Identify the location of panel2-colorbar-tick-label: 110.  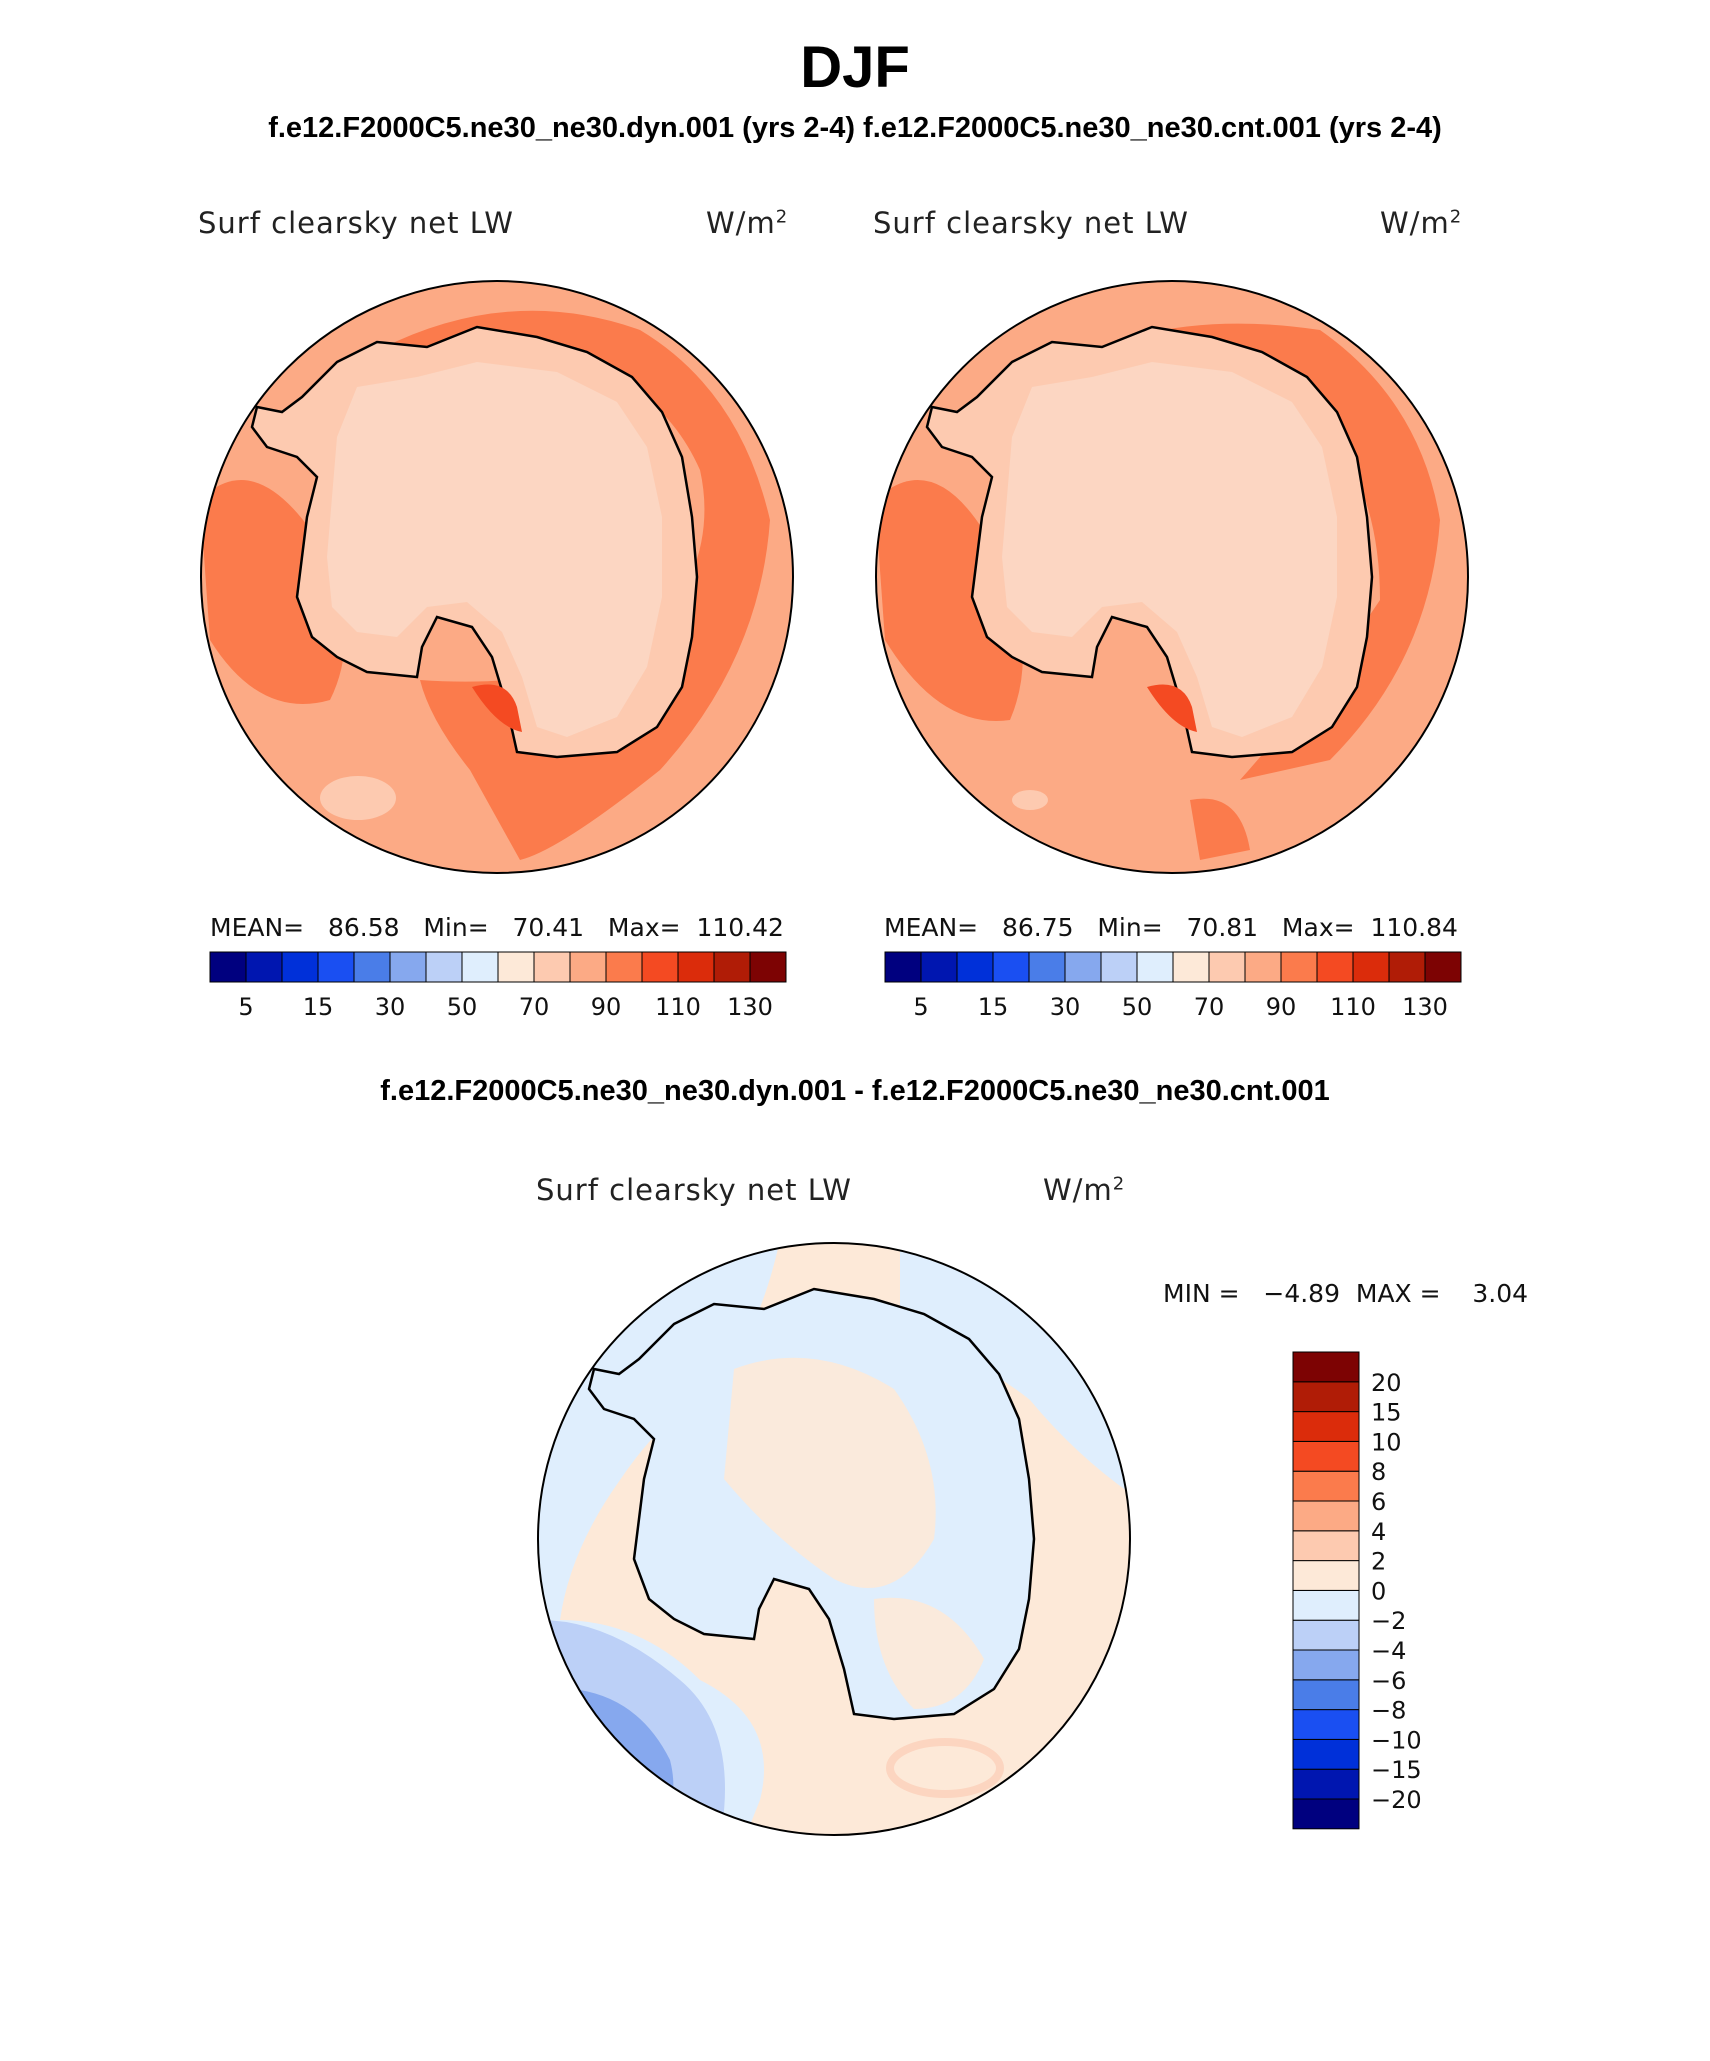
(1353, 1007).